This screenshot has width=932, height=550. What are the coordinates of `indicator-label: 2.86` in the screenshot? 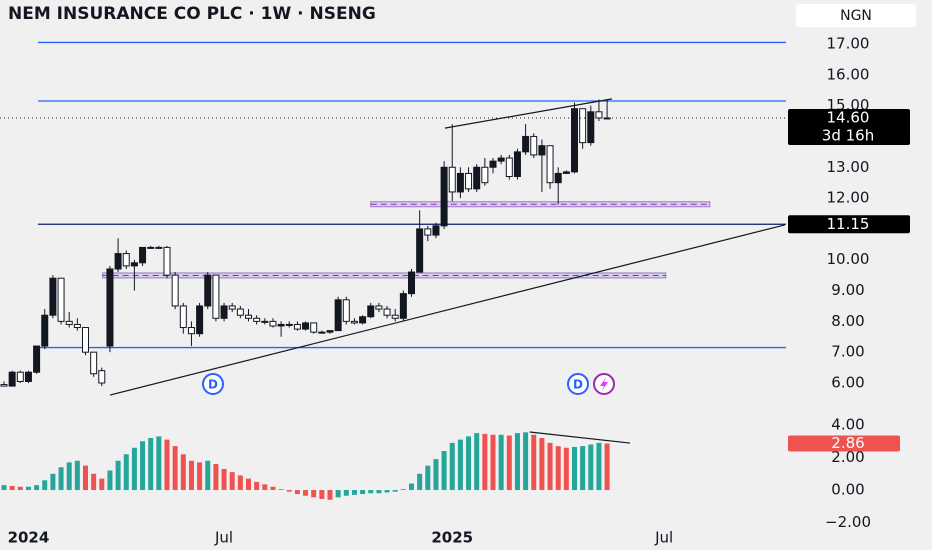 It's located at (847, 443).